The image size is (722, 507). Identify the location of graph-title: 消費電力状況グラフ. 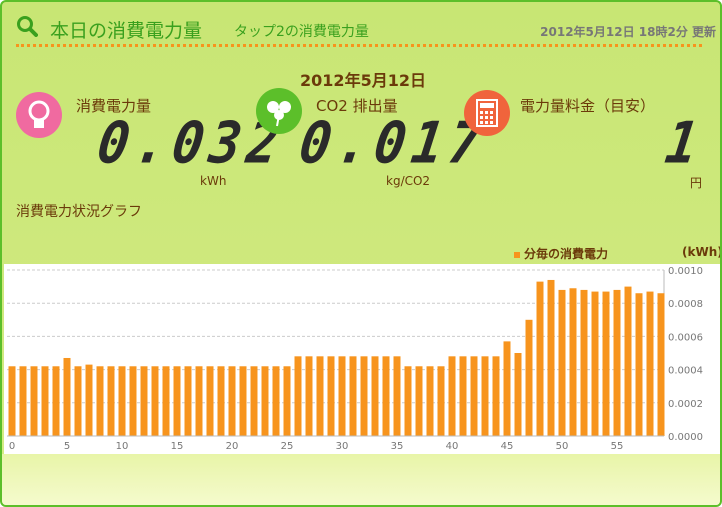
(79, 212).